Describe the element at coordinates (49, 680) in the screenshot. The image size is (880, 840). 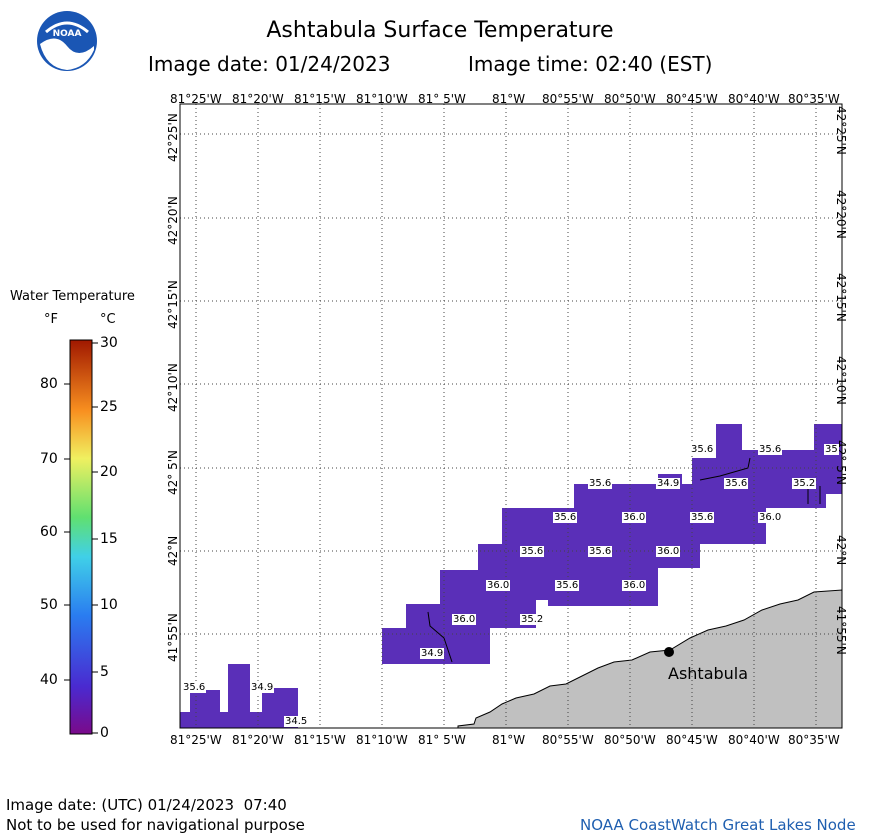
I see `legend-f-tick: 40` at that location.